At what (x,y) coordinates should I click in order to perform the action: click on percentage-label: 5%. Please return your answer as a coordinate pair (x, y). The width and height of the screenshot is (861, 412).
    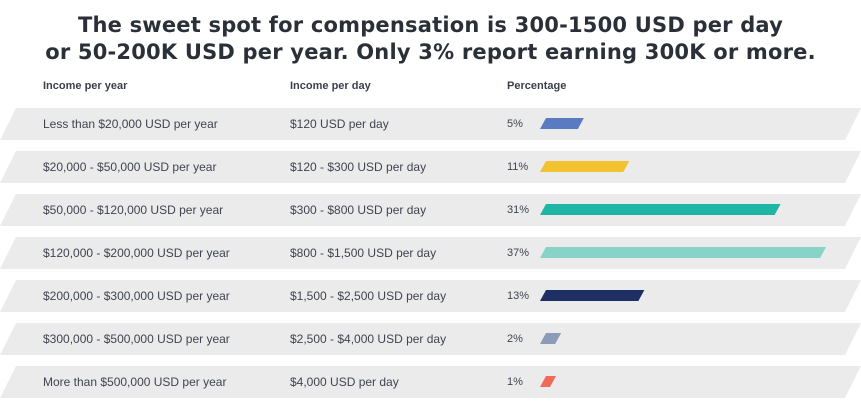
    Looking at the image, I should click on (515, 124).